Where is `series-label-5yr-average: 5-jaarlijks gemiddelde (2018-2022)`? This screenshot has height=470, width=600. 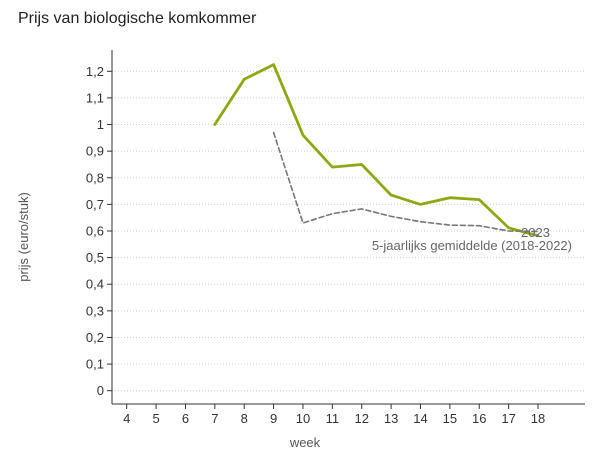
series-label-5yr-average: 5-jaarlijks gemiddelde (2018-2022) is located at coordinates (472, 245).